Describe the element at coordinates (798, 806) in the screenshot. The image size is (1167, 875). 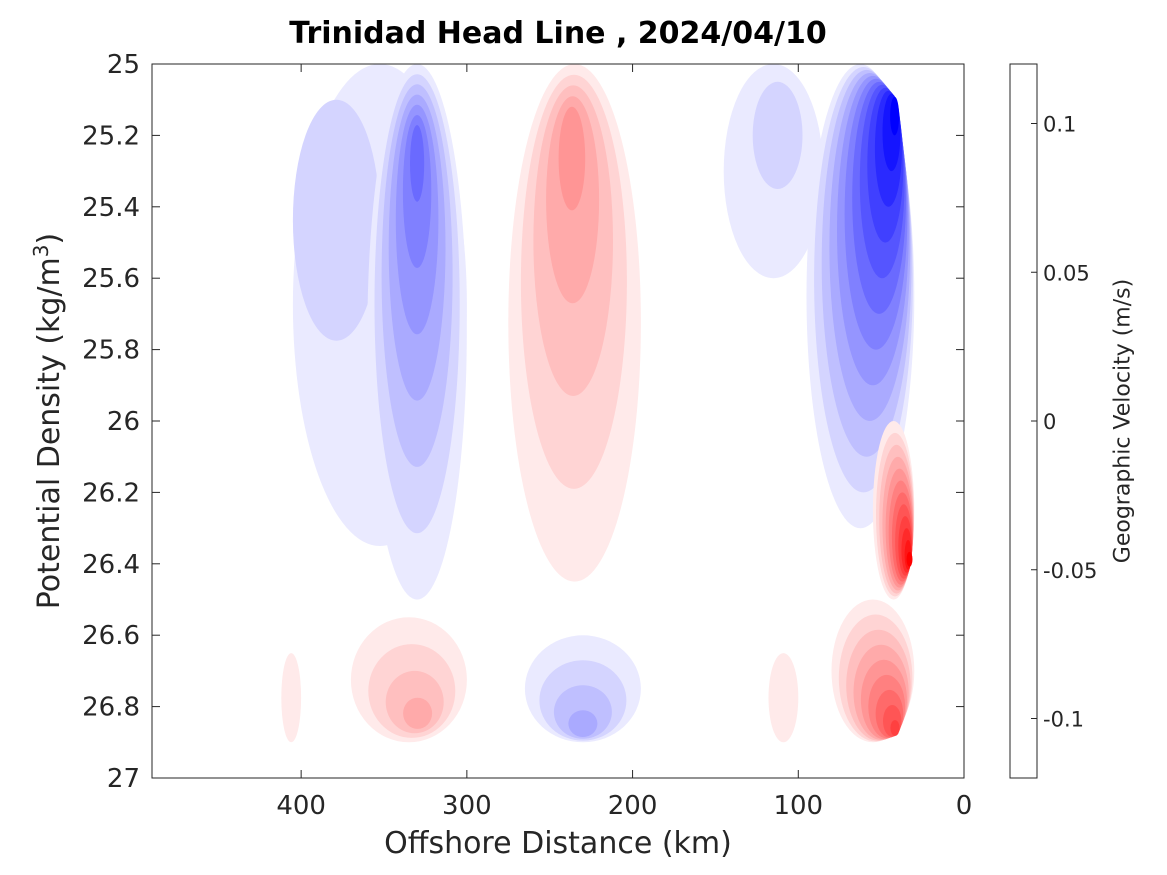
I see `x-tick-label: 100` at that location.